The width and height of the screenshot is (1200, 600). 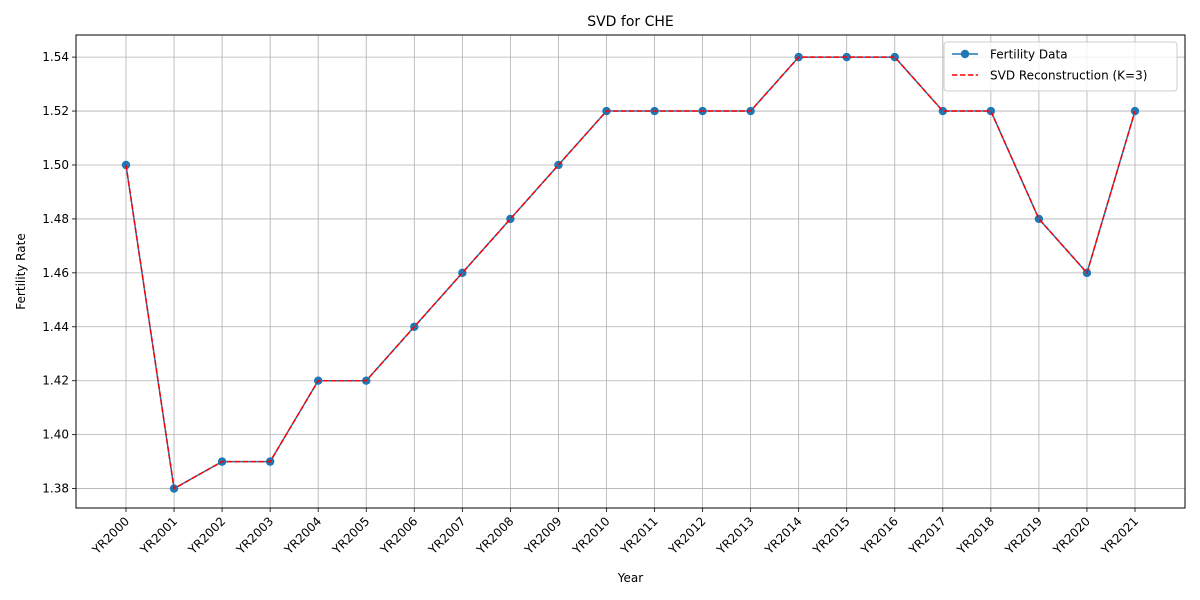 What do you see at coordinates (55, 219) in the screenshot?
I see `y-tick-label: 1.48` at bounding box center [55, 219].